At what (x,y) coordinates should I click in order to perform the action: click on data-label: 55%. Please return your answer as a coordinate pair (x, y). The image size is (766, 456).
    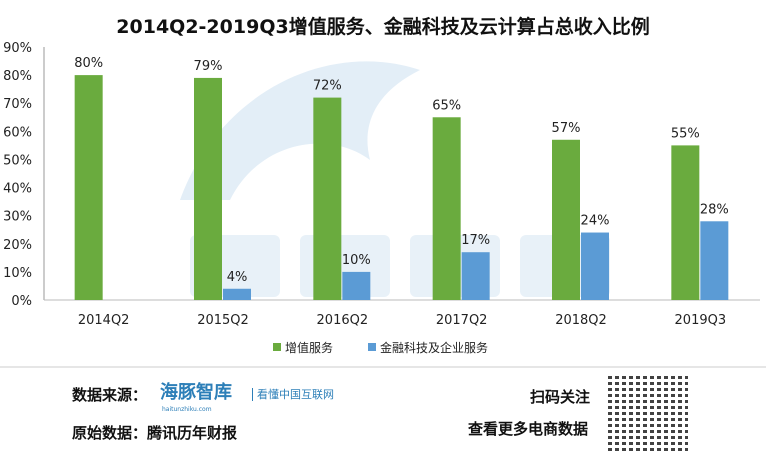
    Looking at the image, I should click on (685, 133).